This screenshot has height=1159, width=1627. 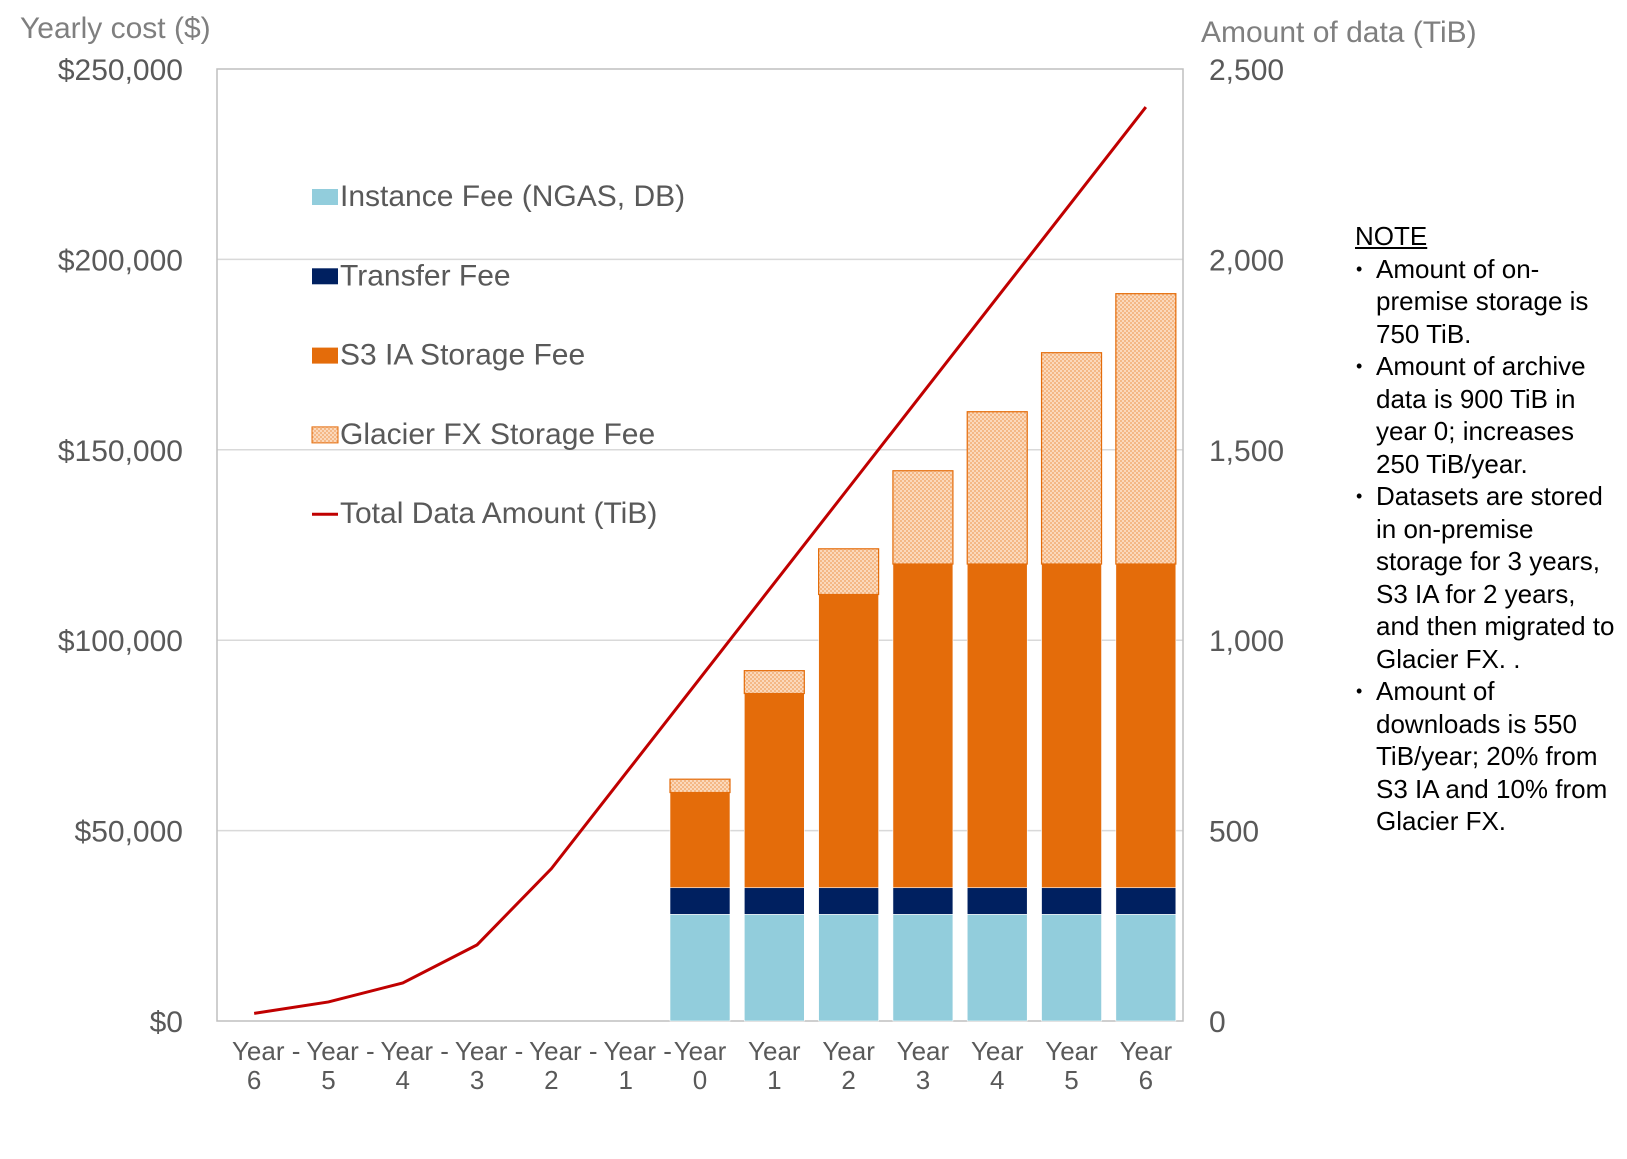 What do you see at coordinates (1246, 260) in the screenshot?
I see `y2-tick-label: 2,000` at bounding box center [1246, 260].